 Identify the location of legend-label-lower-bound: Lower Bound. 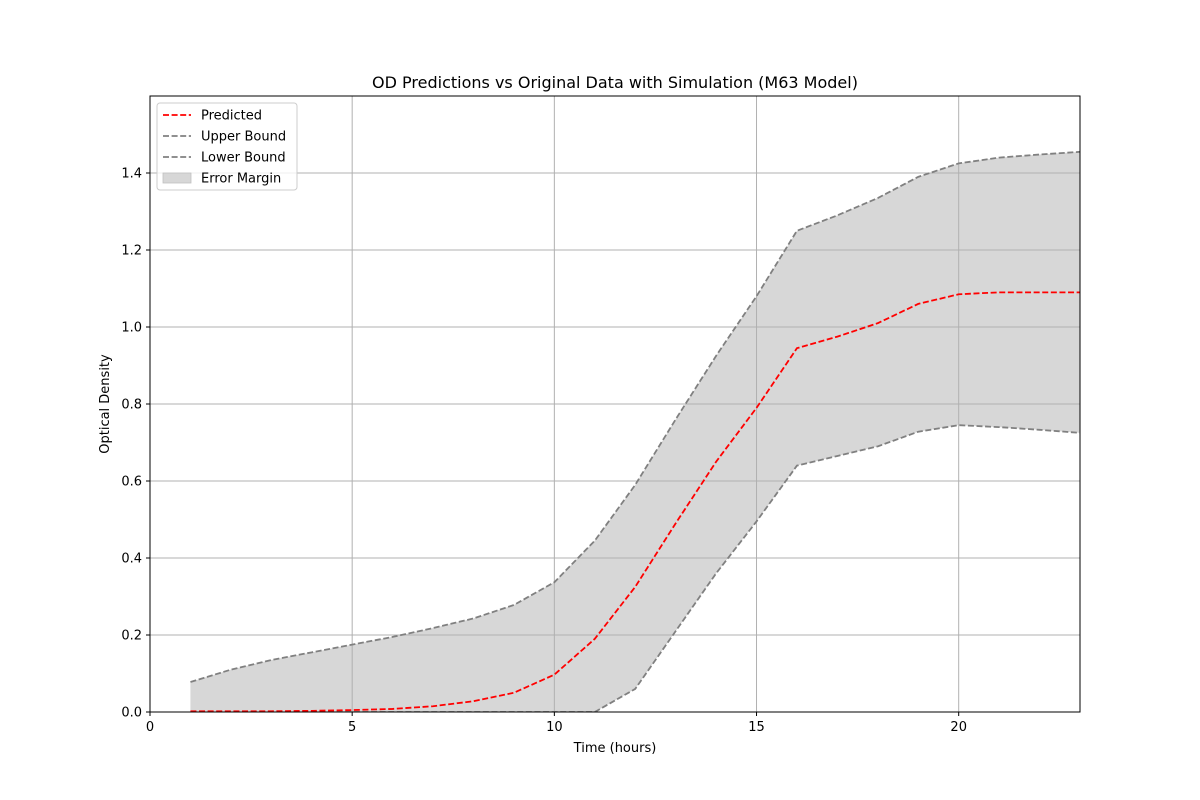
(243, 158).